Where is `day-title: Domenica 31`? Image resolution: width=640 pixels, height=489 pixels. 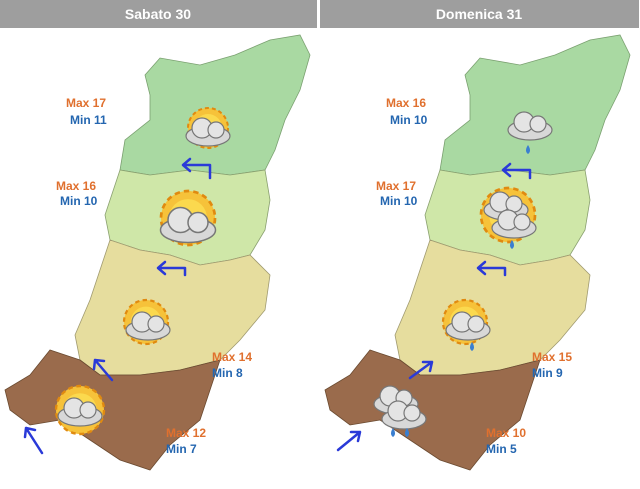
day-title: Domenica 31 is located at coordinates (479, 14).